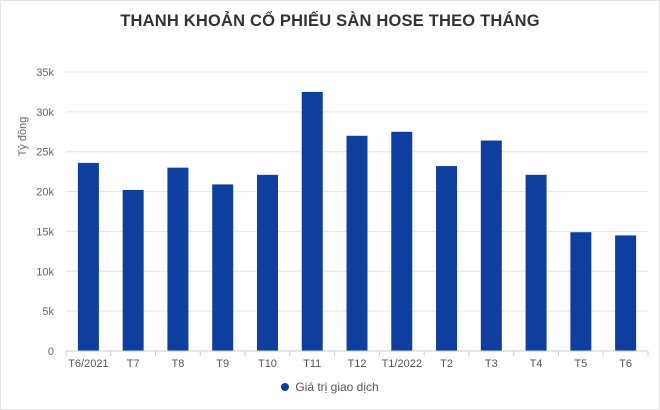 This screenshot has width=660, height=410. What do you see at coordinates (625, 364) in the screenshot?
I see `x-tick-label: T6` at bounding box center [625, 364].